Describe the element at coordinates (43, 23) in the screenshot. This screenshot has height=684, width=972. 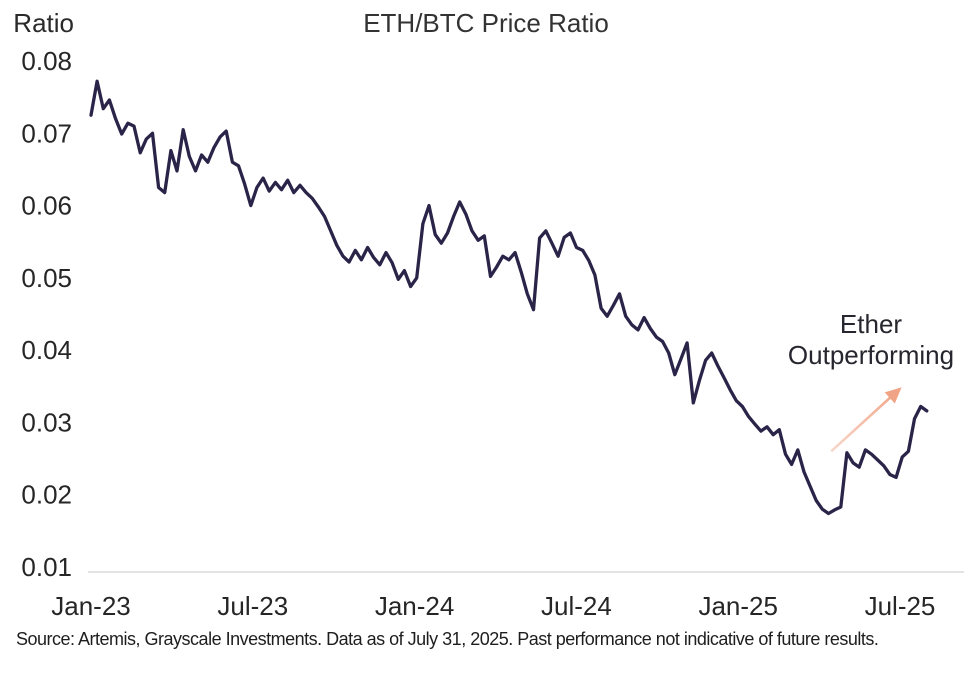
I see `y-axis-title: Ratio` at that location.